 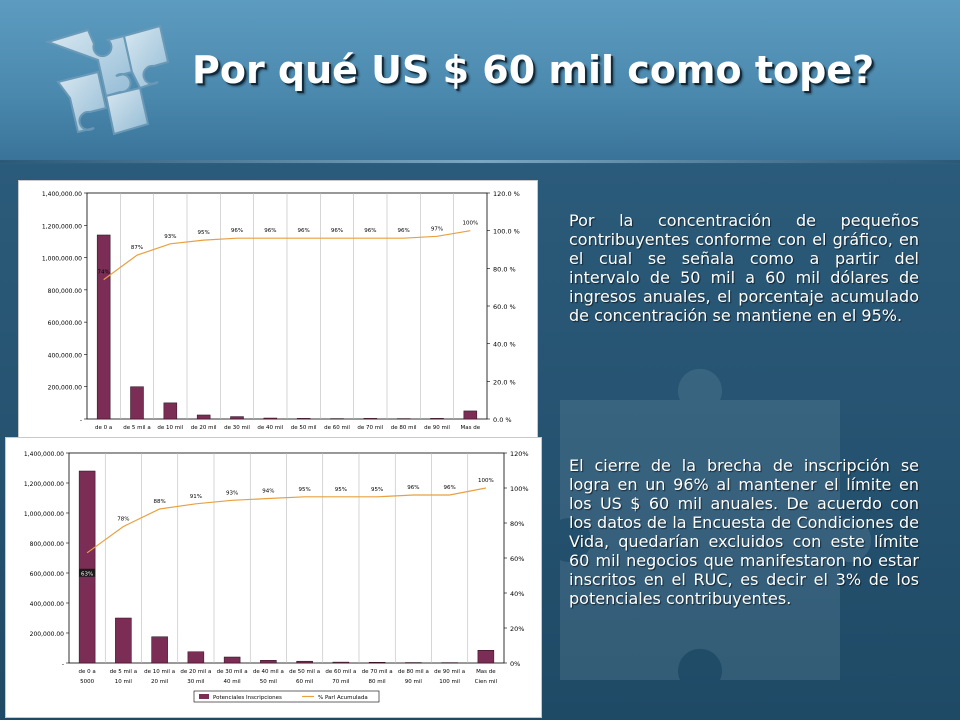 What do you see at coordinates (286, 696) in the screenshot?
I see `legend-box` at bounding box center [286, 696].